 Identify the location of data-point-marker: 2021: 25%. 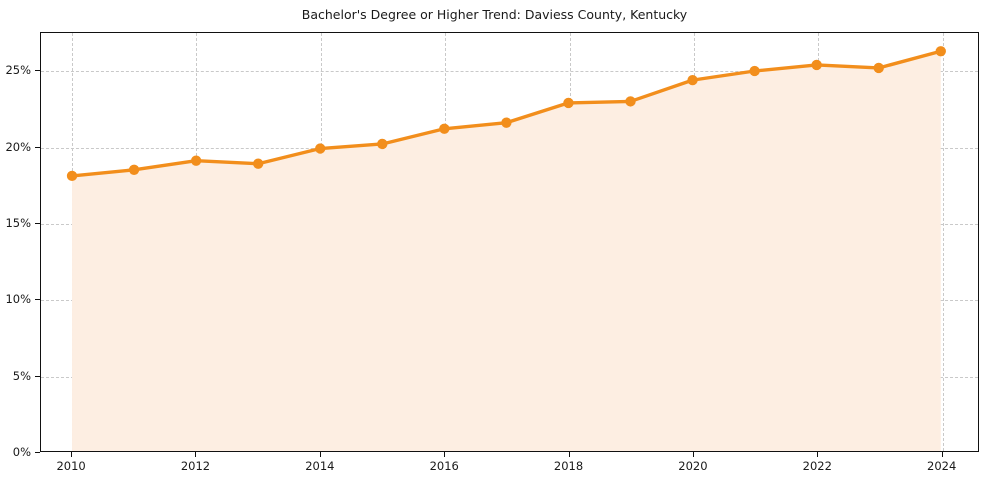
(754, 71).